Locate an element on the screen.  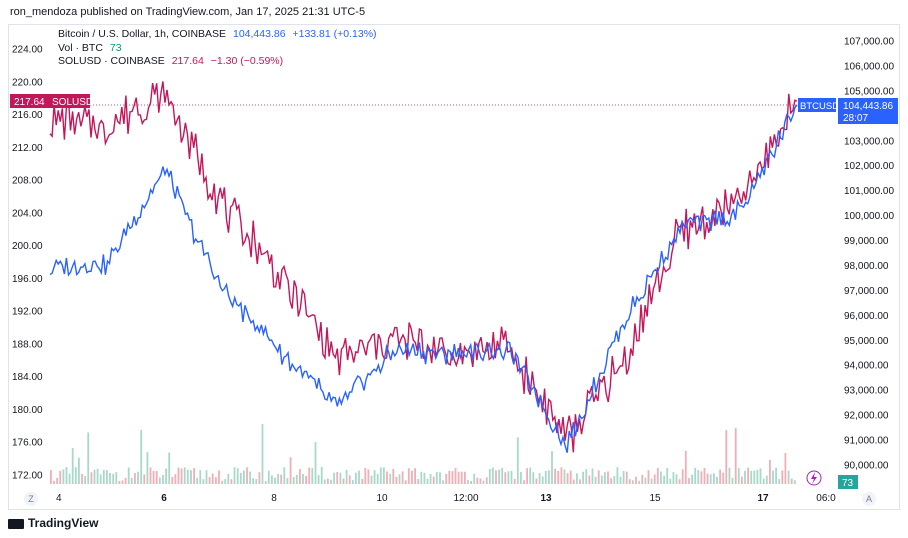
right-tick-label: 107,000.00 is located at coordinates (869, 42).